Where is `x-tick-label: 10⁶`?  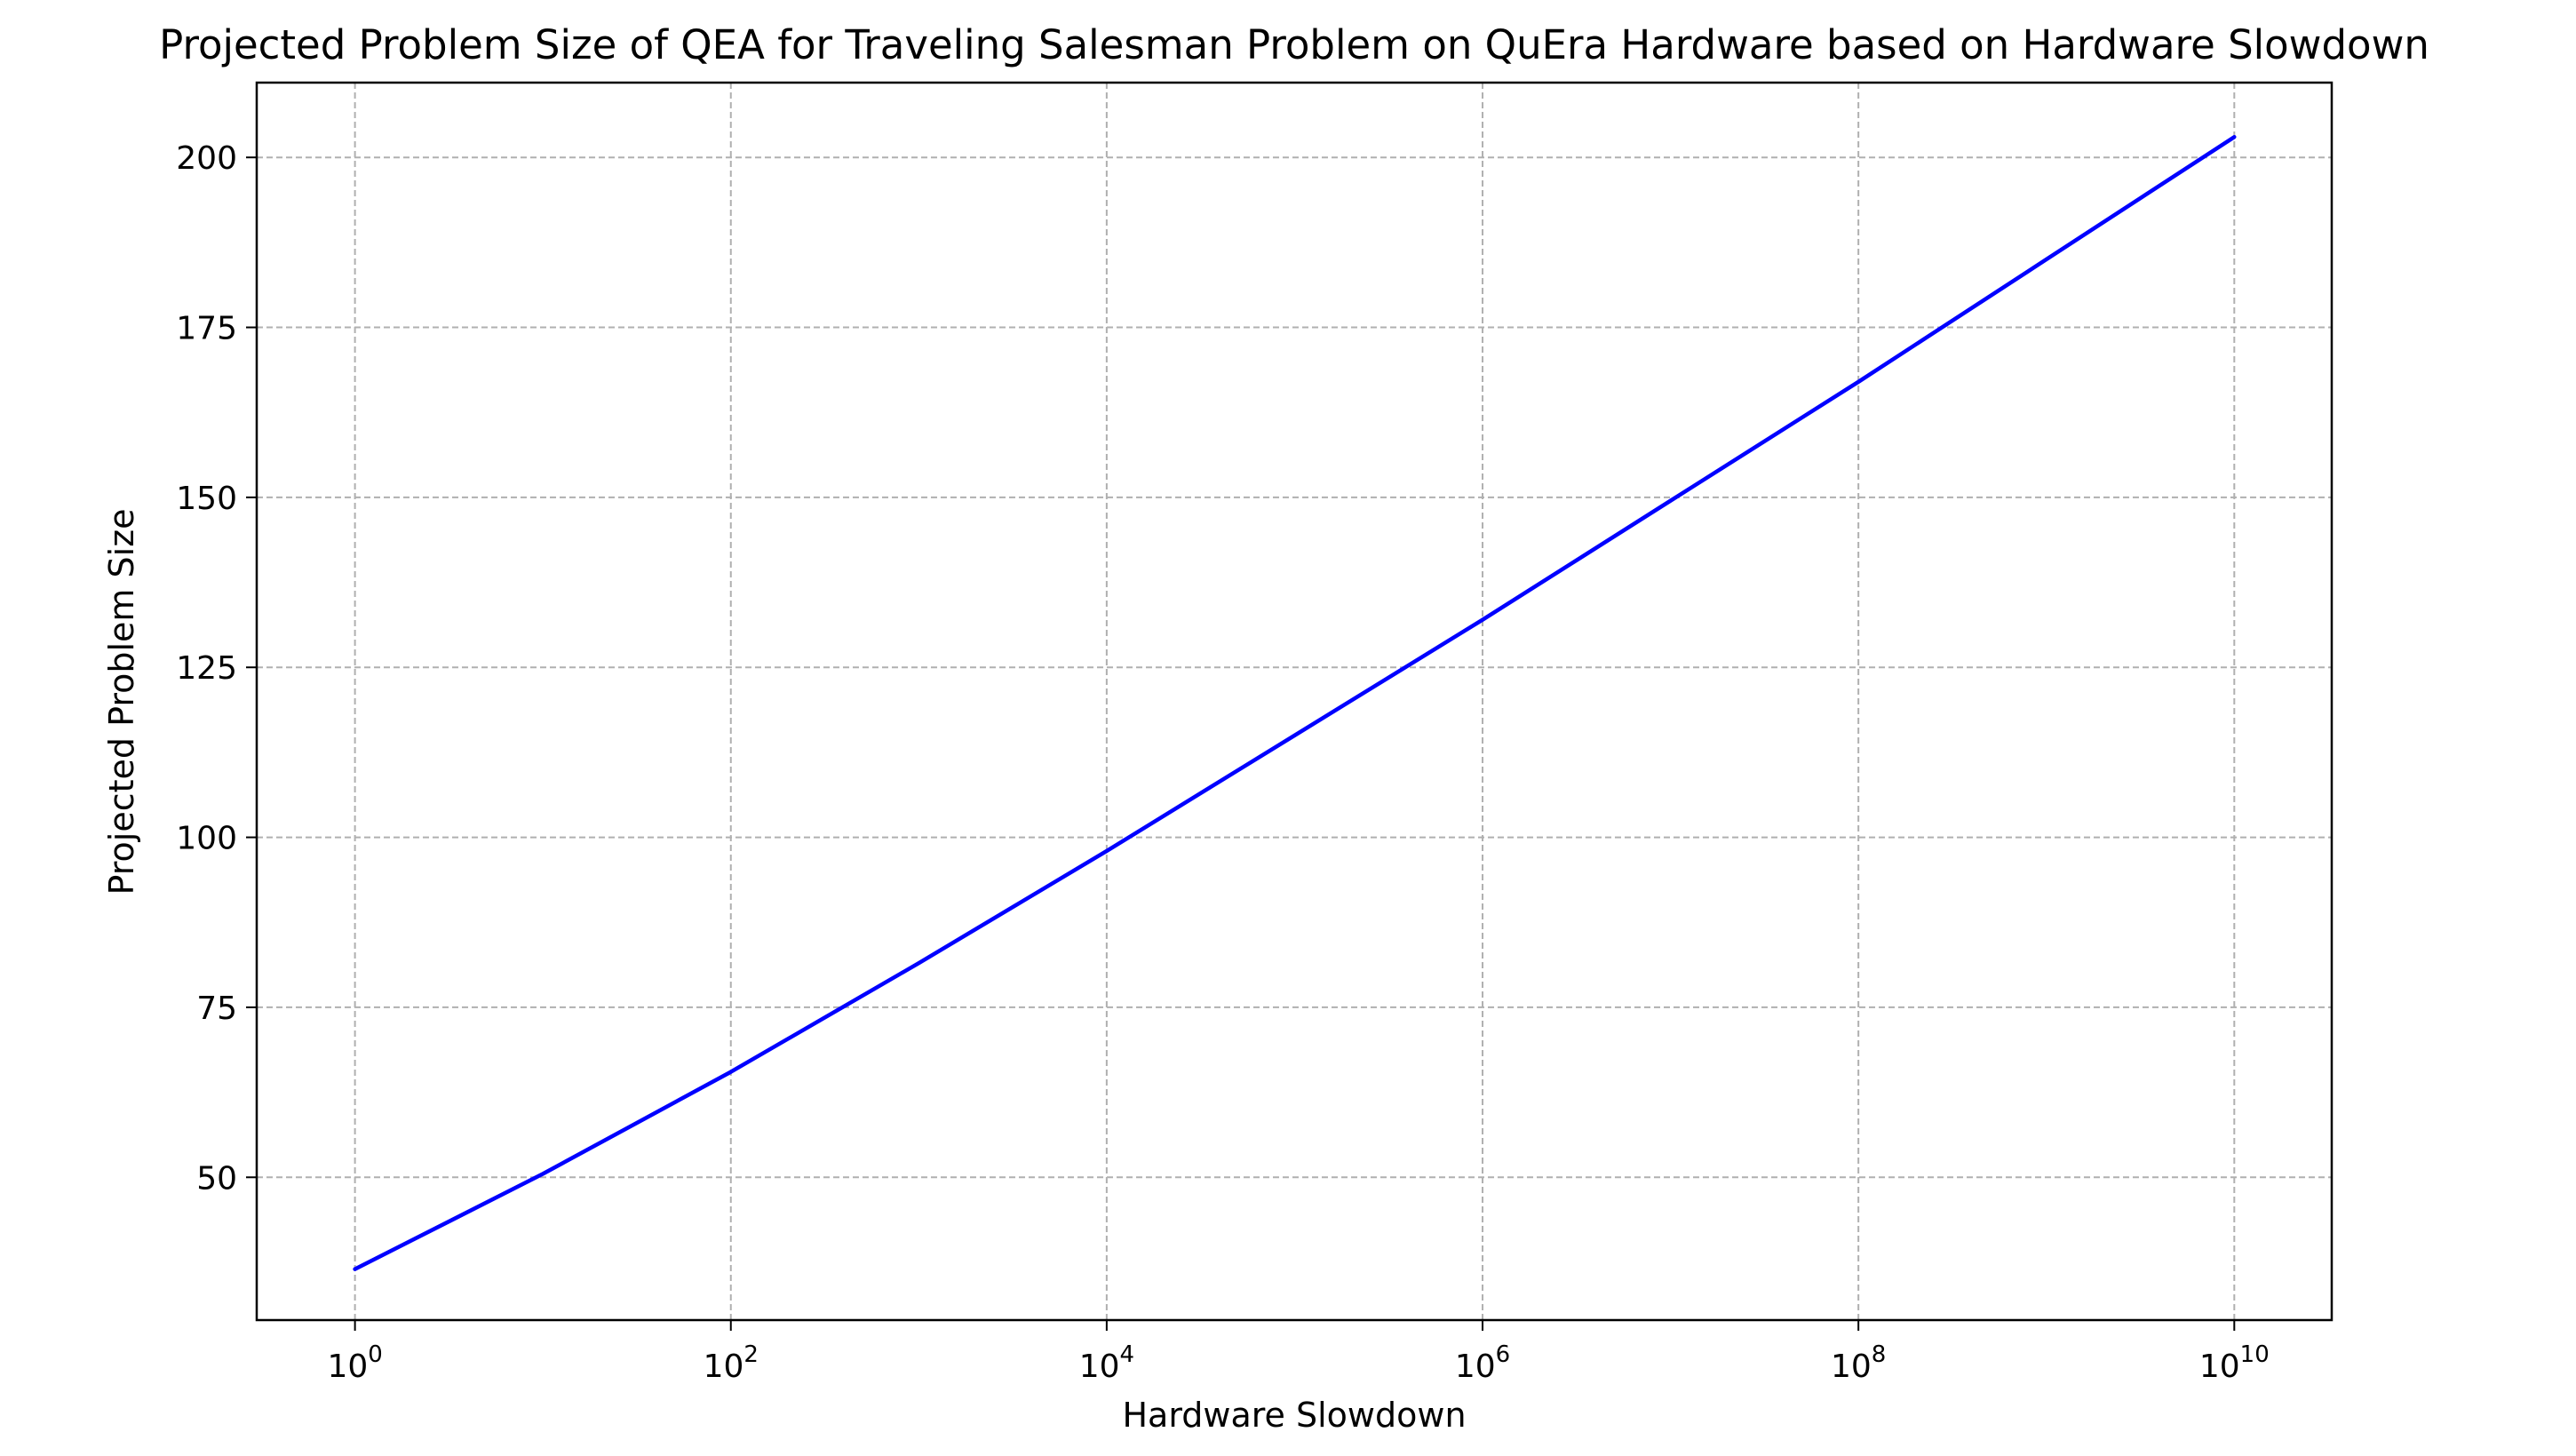 x-tick-label: 10⁶ is located at coordinates (1482, 1363).